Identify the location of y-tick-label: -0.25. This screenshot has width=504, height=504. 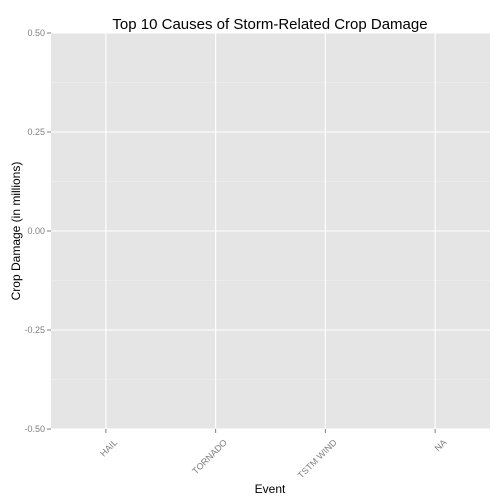
(34, 330).